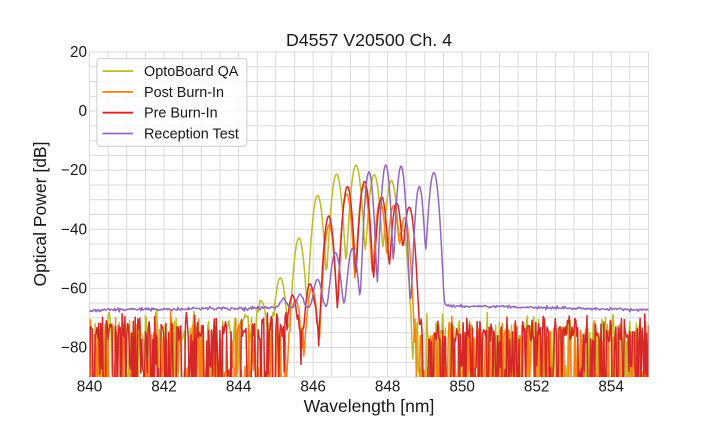 Image resolution: width=720 pixels, height=437 pixels. What do you see at coordinates (537, 387) in the screenshot?
I see `svg-text: 852` at bounding box center [537, 387].